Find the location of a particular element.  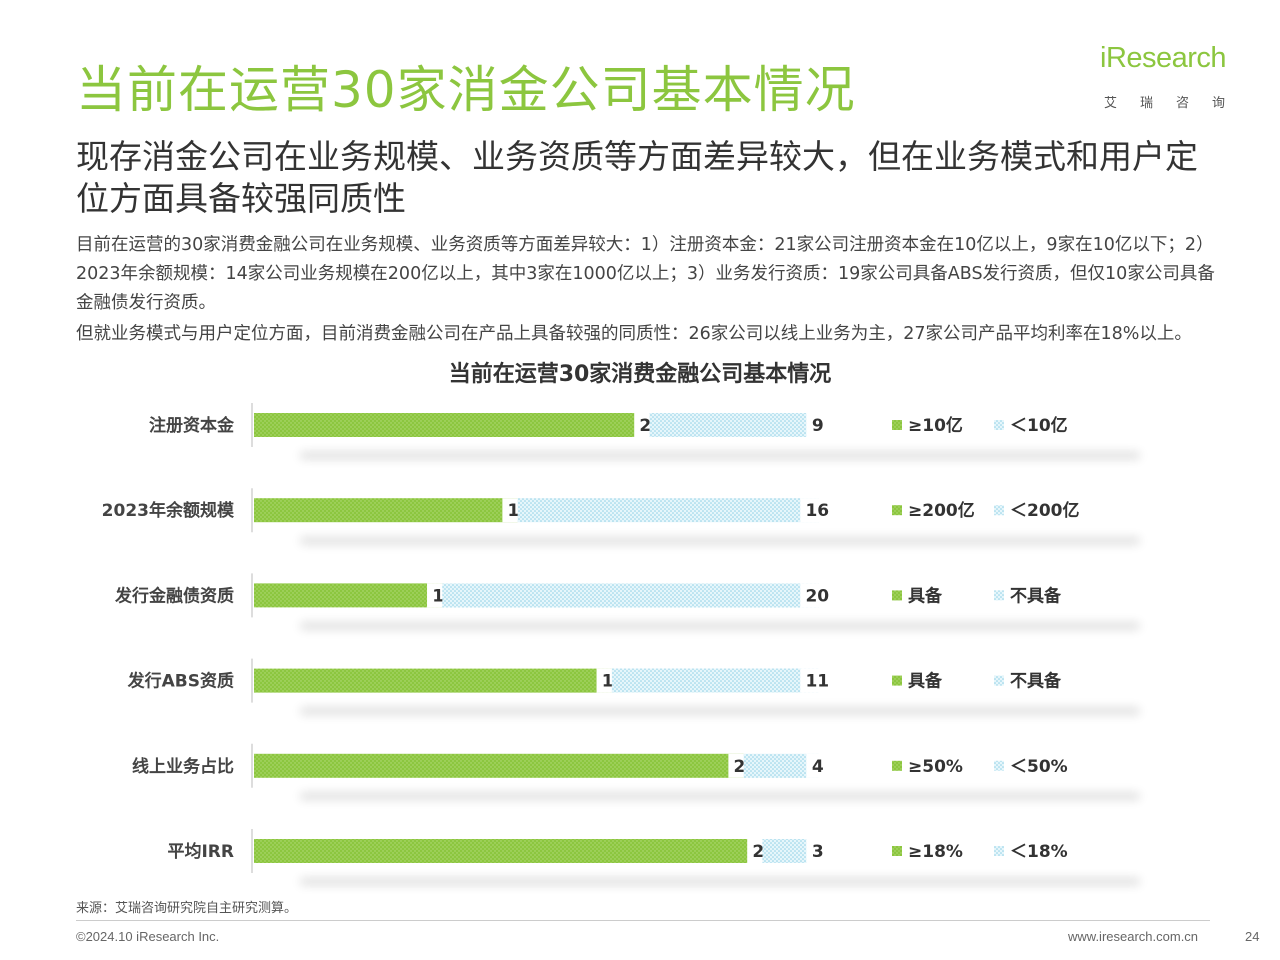

source-note: 来源：艾瑞咨询研究院自主研究测算。 is located at coordinates (187, 908).